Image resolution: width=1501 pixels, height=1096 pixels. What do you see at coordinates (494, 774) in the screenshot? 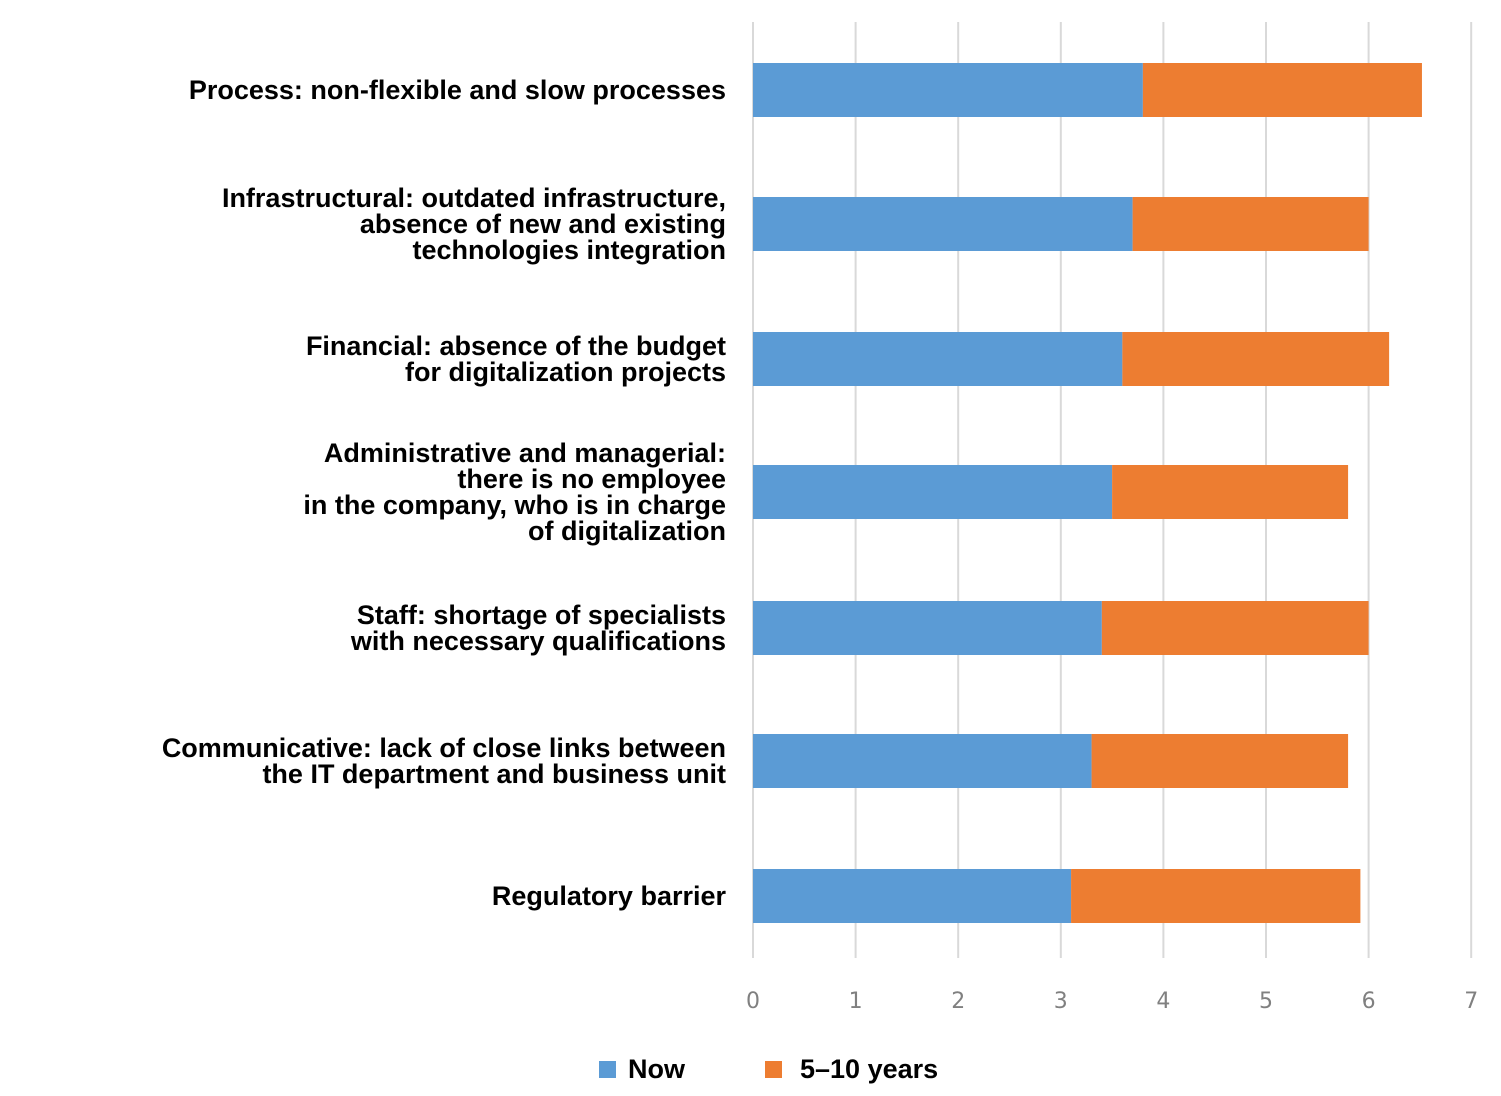
I see `category-label: the IT department and business unit` at bounding box center [494, 774].